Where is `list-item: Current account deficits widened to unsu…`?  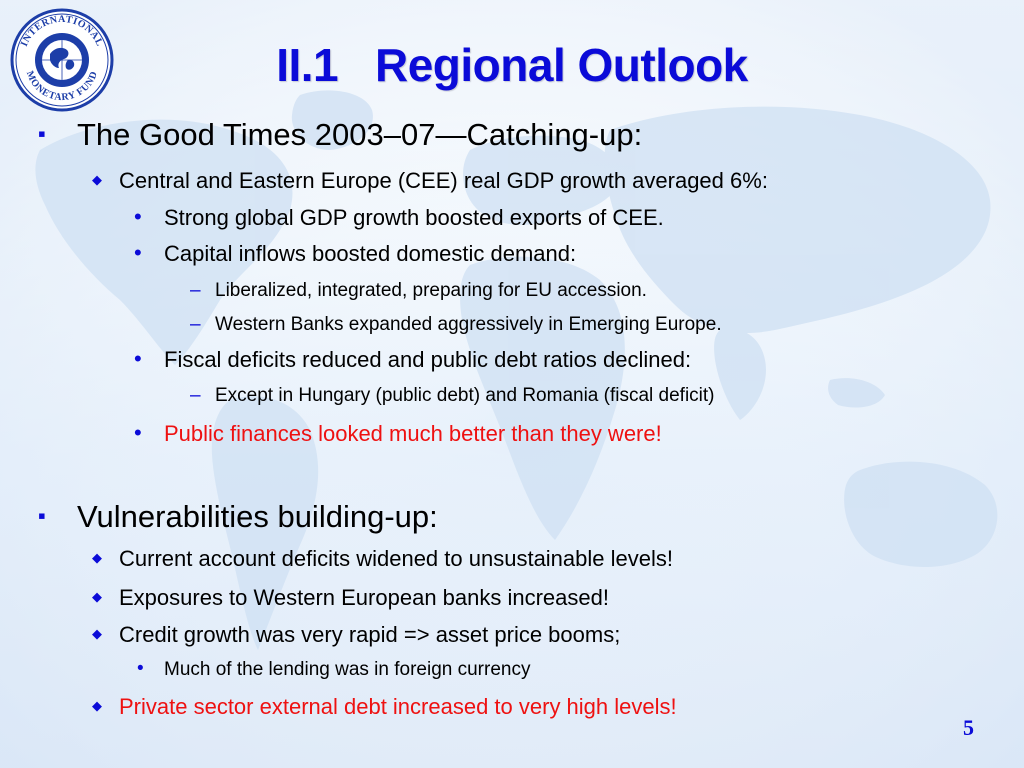 list-item: Current account deficits widened to unsu… is located at coordinates (396, 558).